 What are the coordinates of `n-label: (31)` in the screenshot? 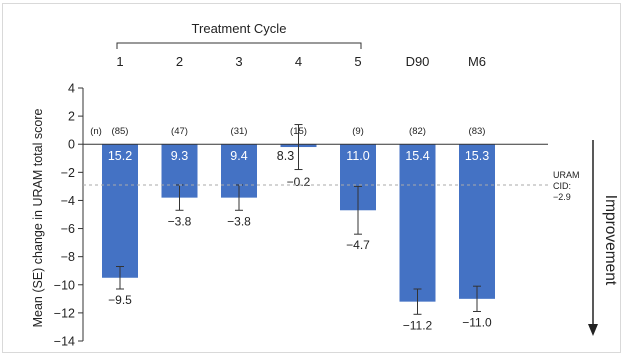 It's located at (239, 131).